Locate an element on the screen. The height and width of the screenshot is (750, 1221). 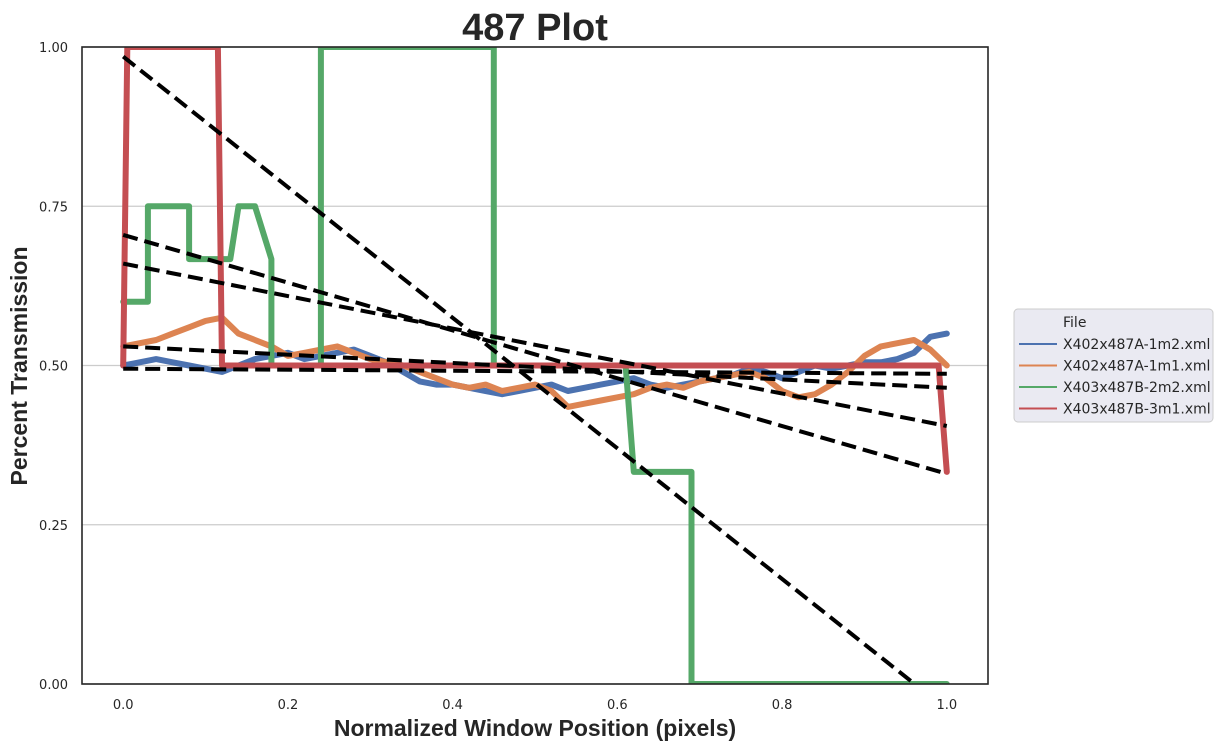
legend-box is located at coordinates (1113, 365).